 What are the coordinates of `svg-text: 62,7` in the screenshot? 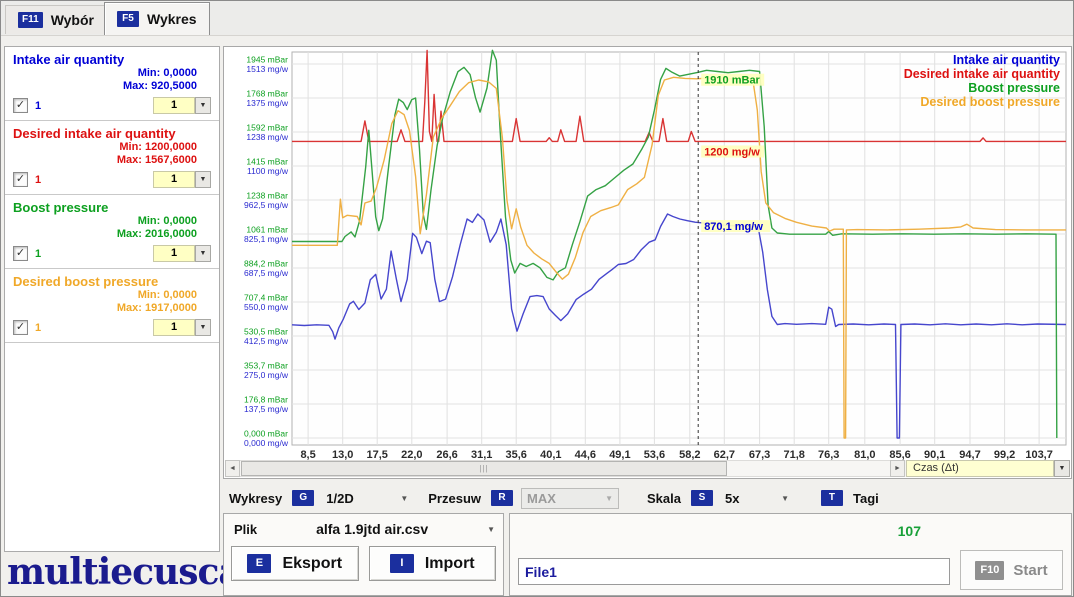 It's located at (724, 455).